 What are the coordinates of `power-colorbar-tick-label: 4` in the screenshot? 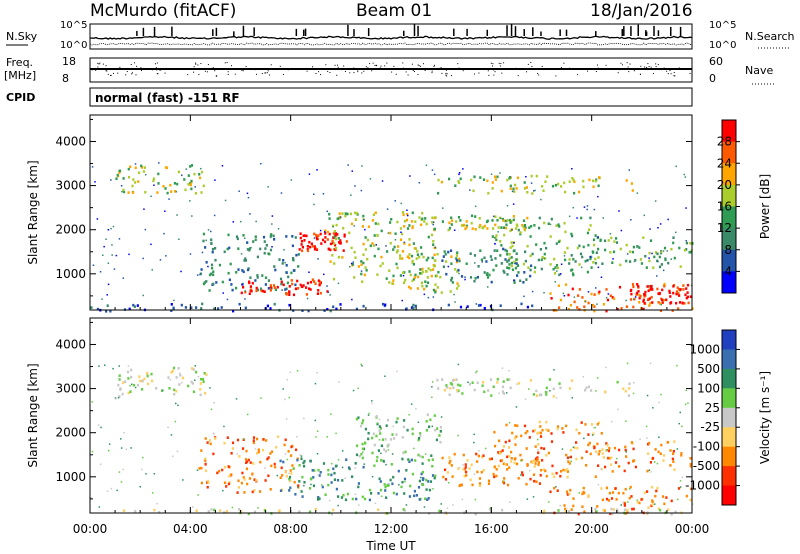 It's located at (728, 271).